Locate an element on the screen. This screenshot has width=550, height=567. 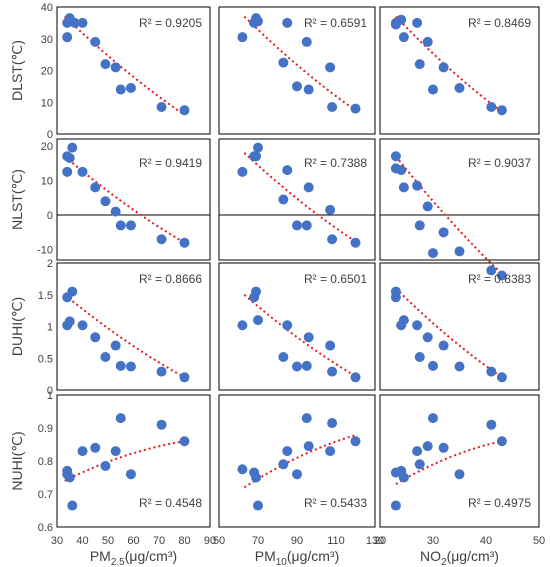
x-title-unit: (μg/cm³) is located at coordinates (473, 556).